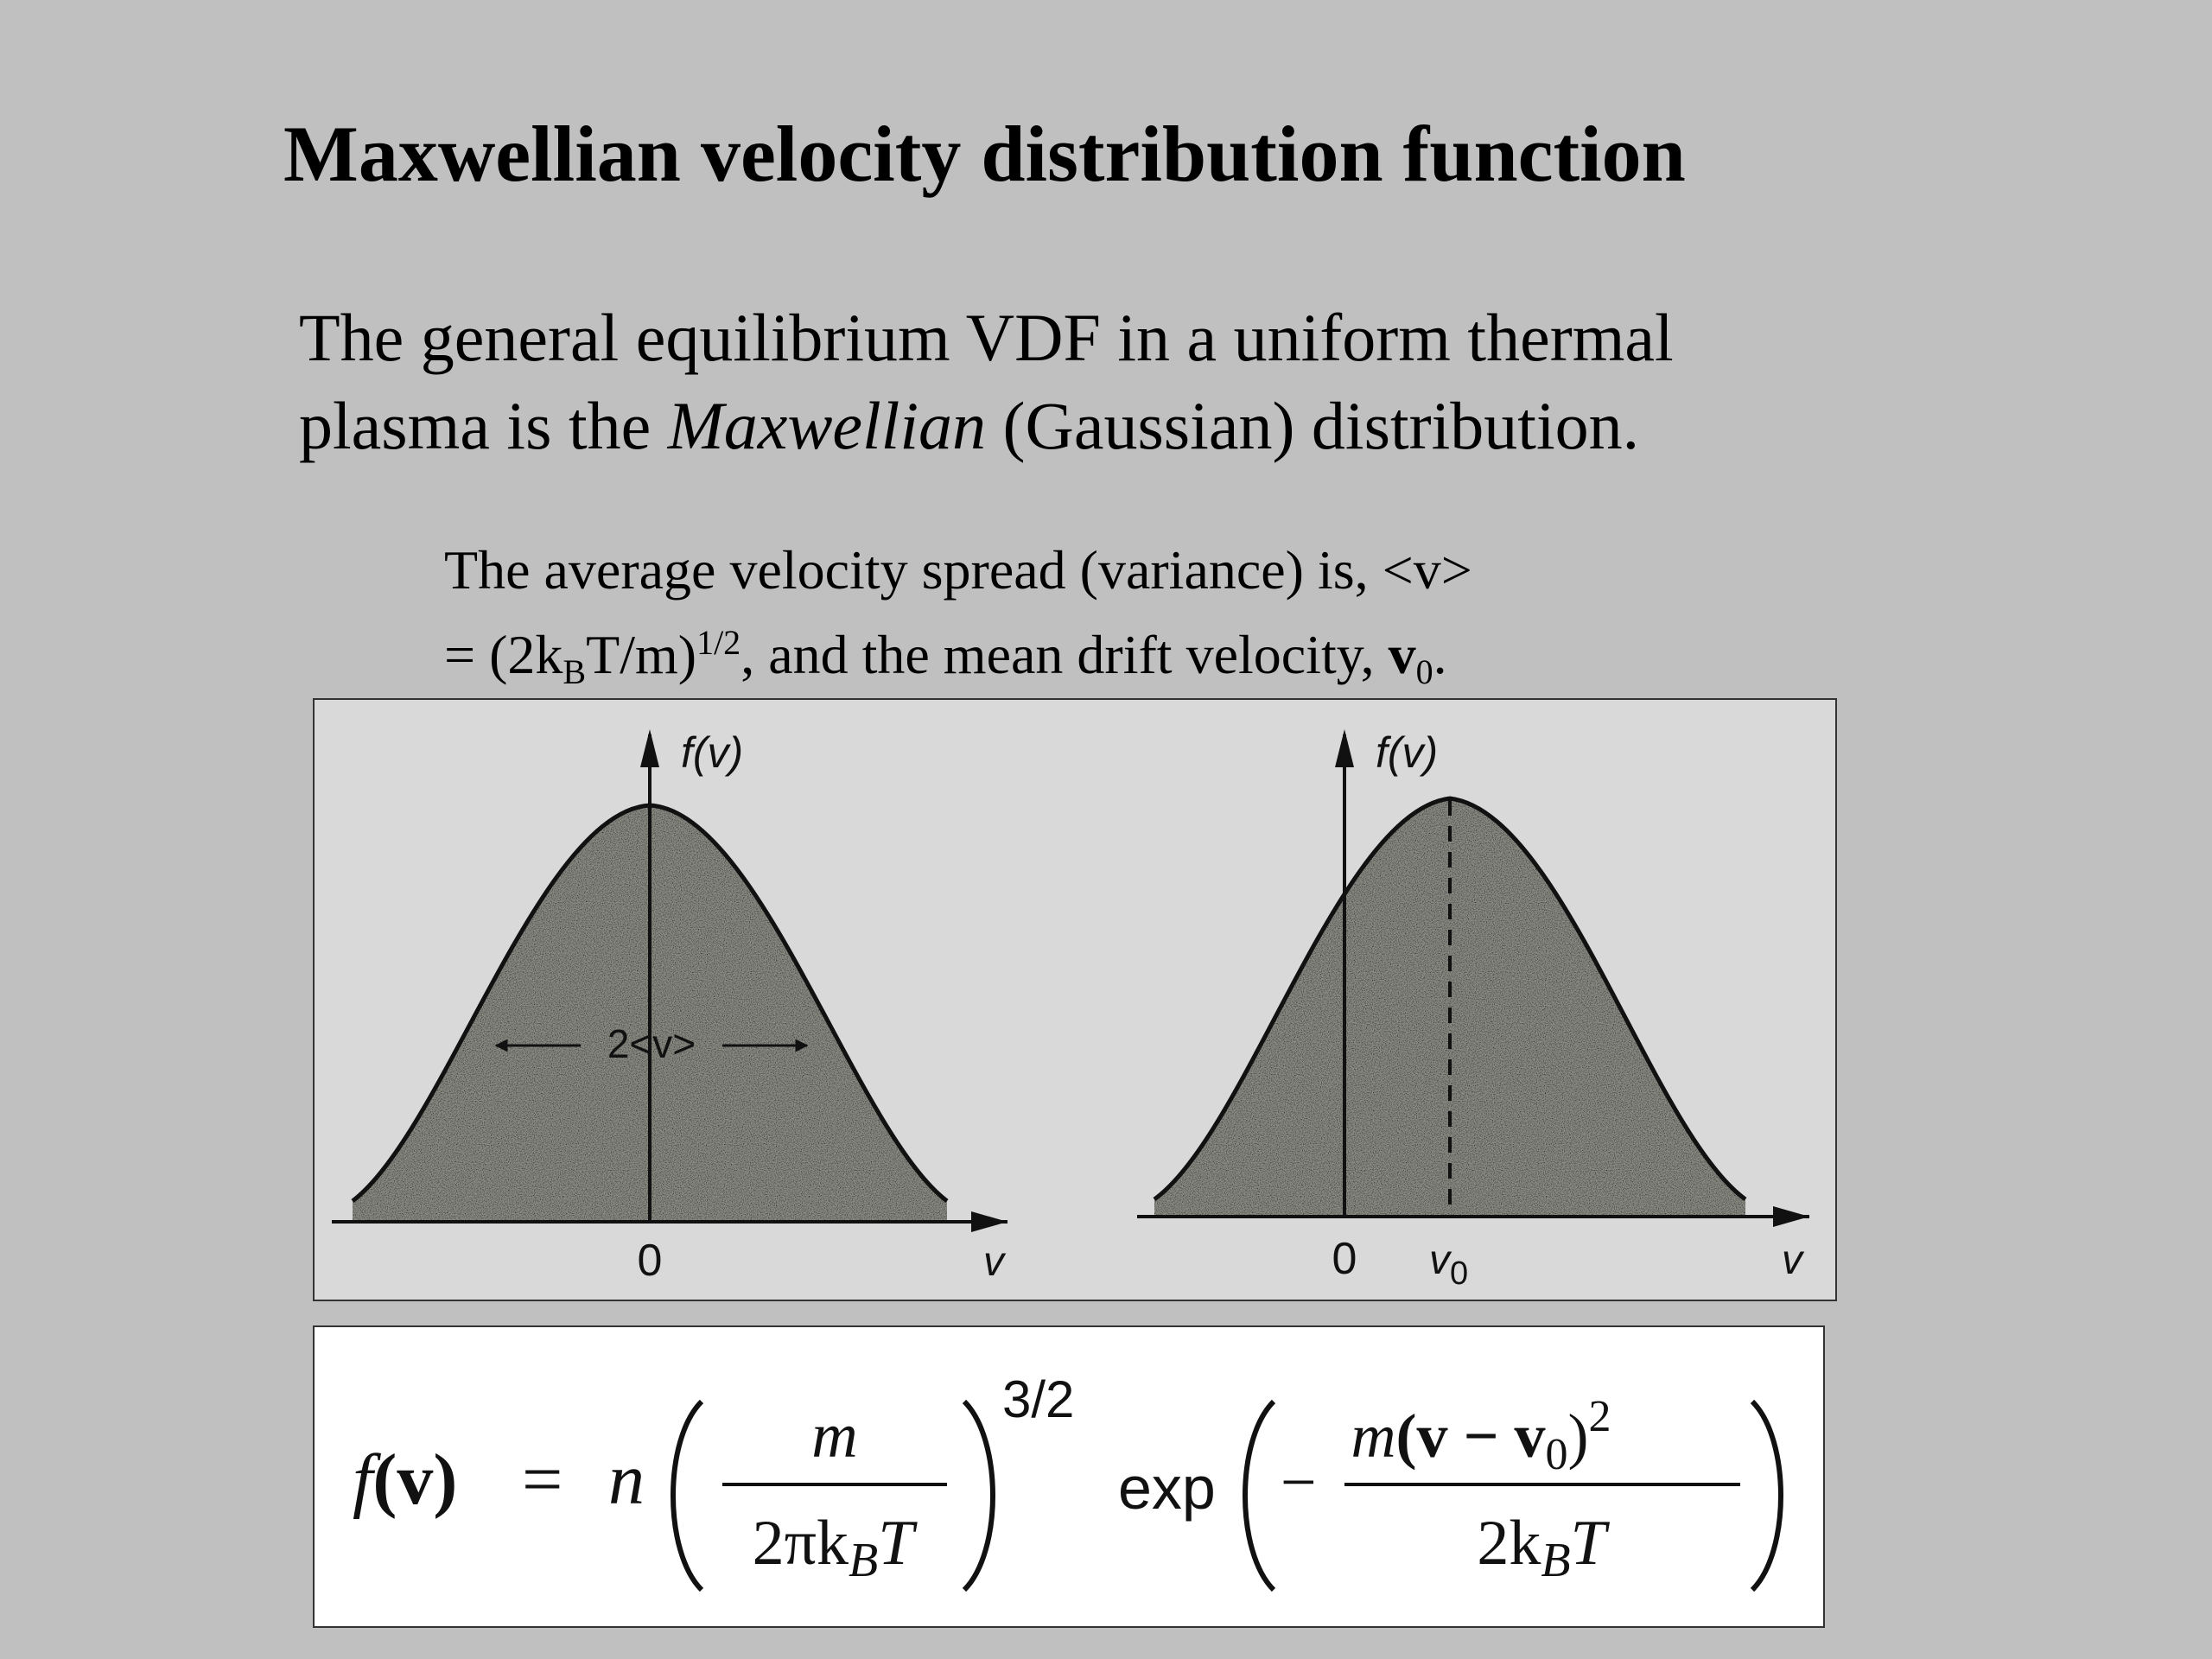  I want to click on frac2-denominator: 2kBT, so click(1543, 1547).